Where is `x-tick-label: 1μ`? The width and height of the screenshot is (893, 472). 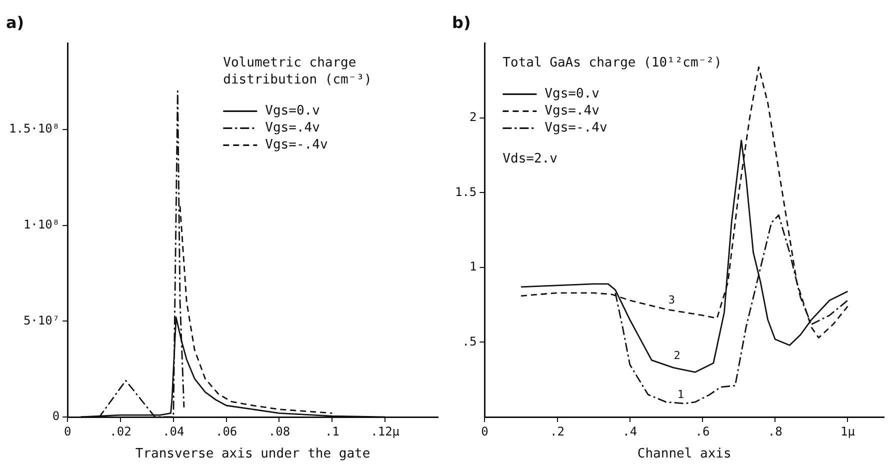
x-tick-label: 1μ is located at coordinates (847, 431).